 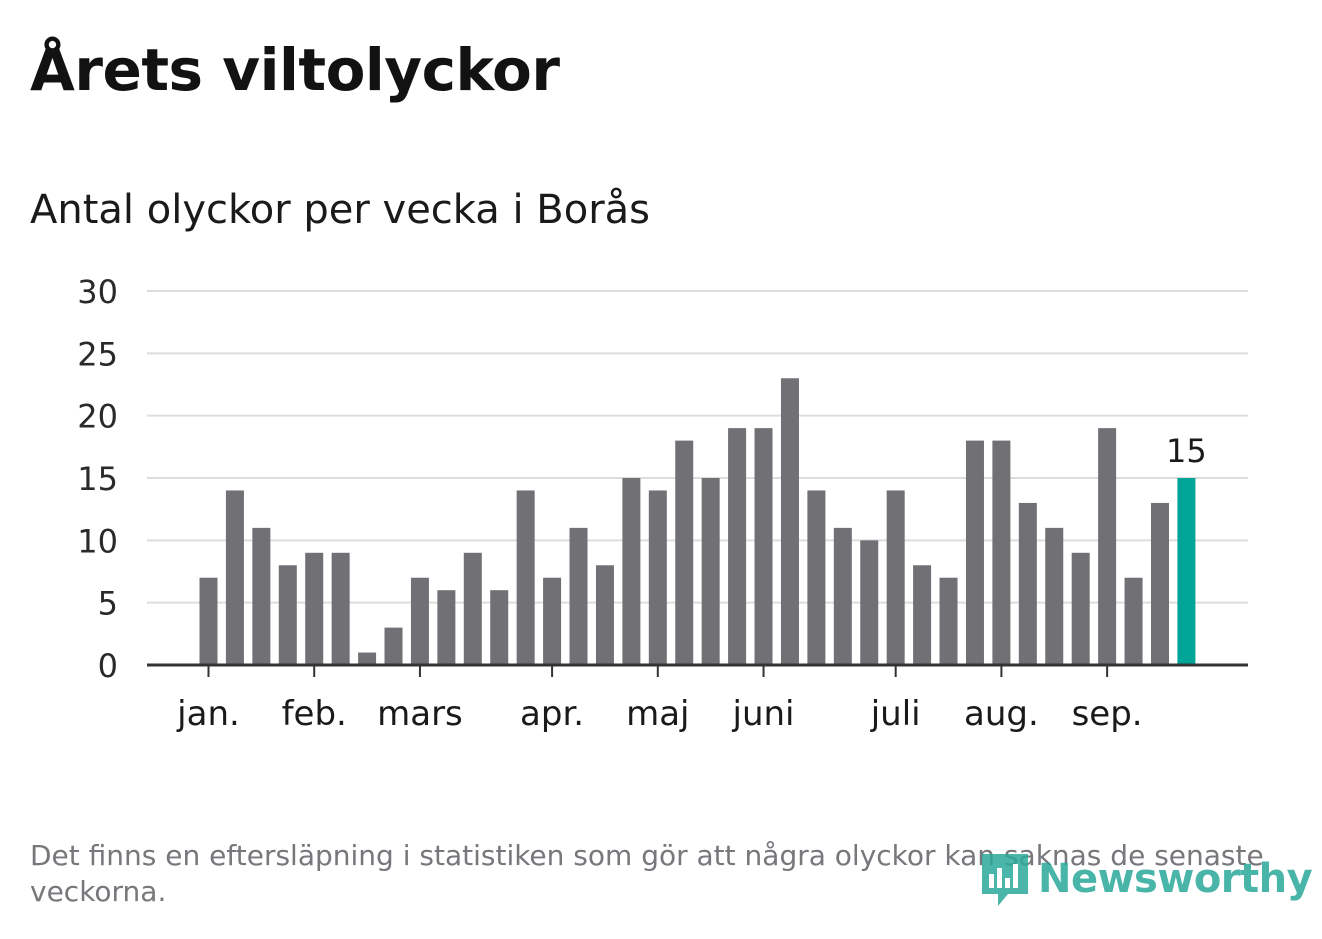 What do you see at coordinates (340, 210) in the screenshot?
I see `chart-subtitle: Antal olyckor per vecka i Borås` at bounding box center [340, 210].